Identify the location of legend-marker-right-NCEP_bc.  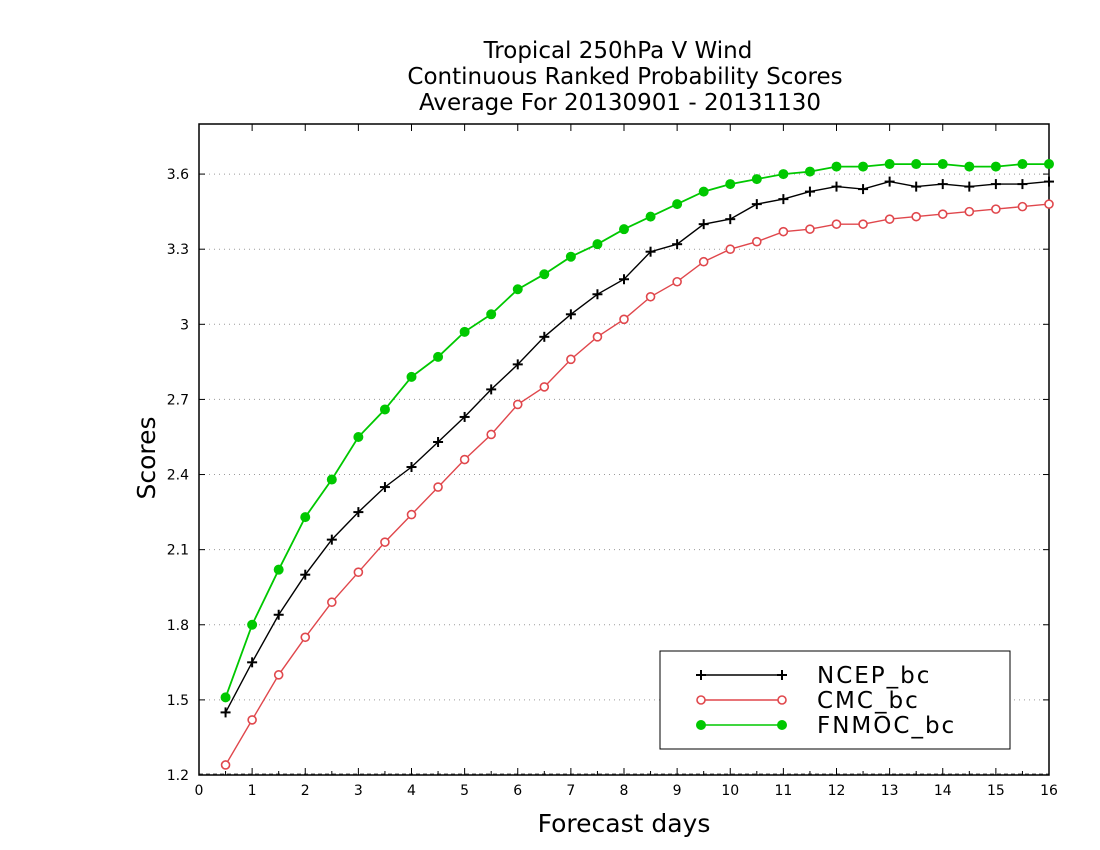
(782, 675).